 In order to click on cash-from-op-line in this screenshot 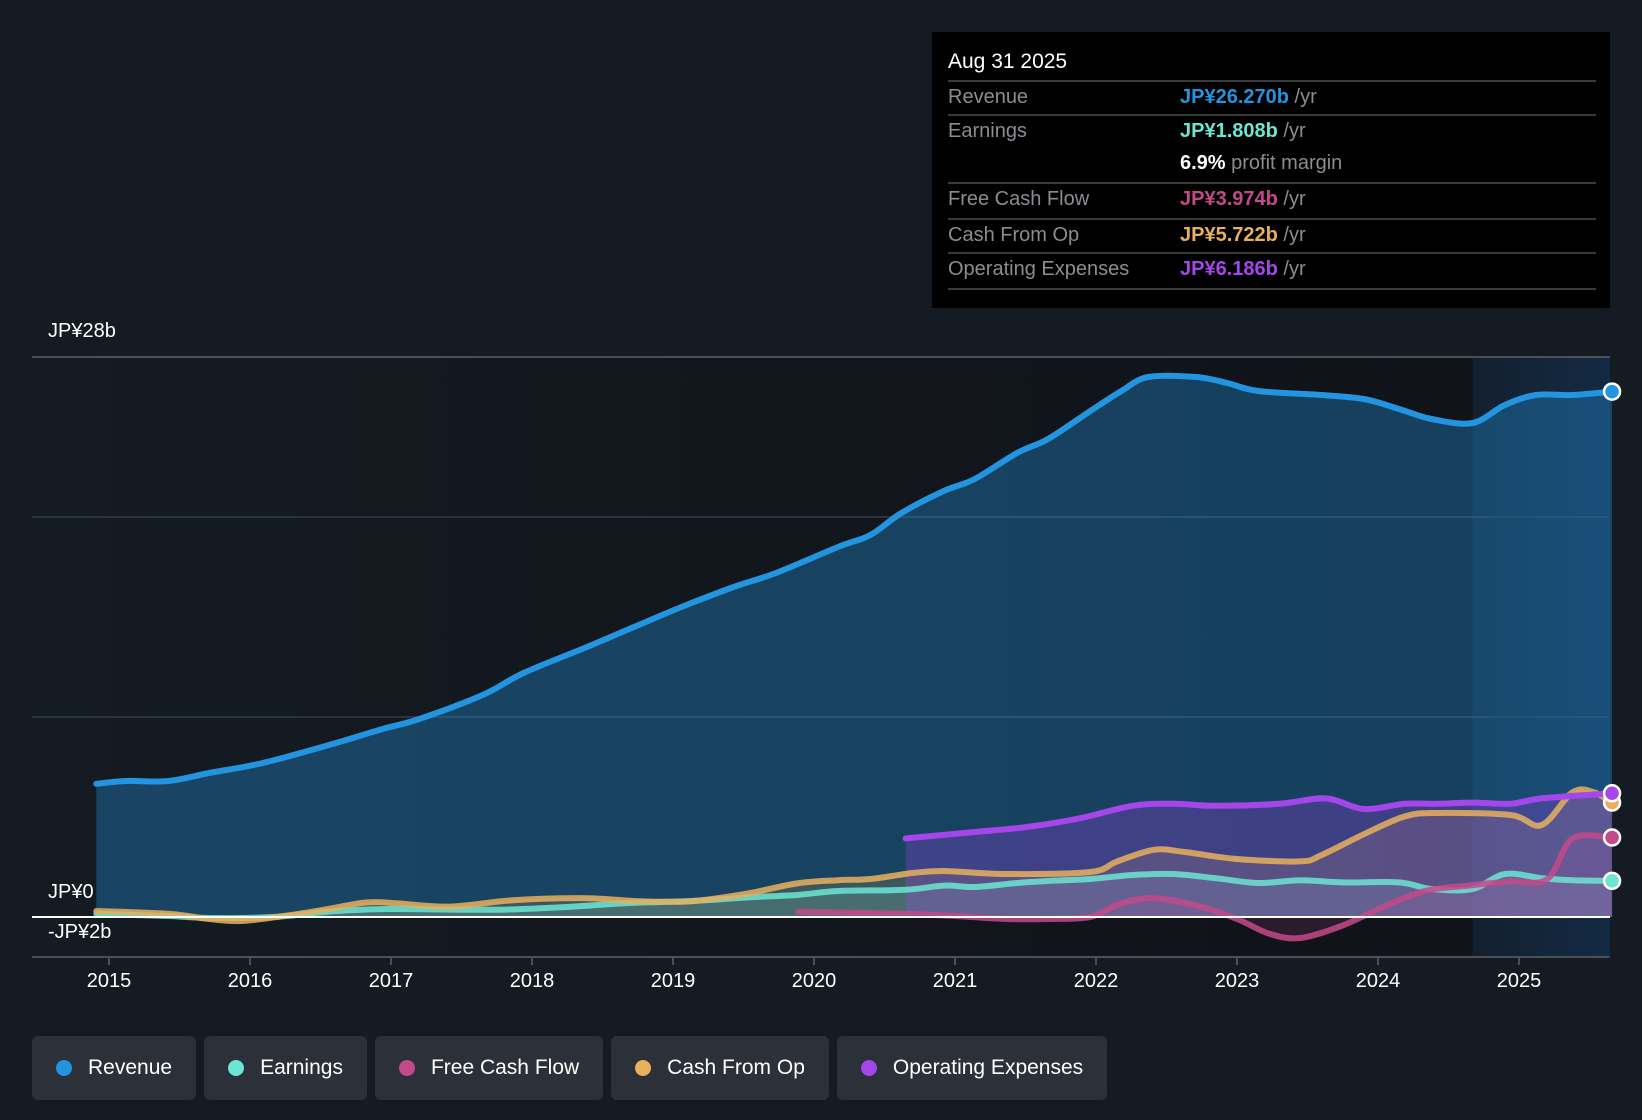, I will do `click(854, 855)`.